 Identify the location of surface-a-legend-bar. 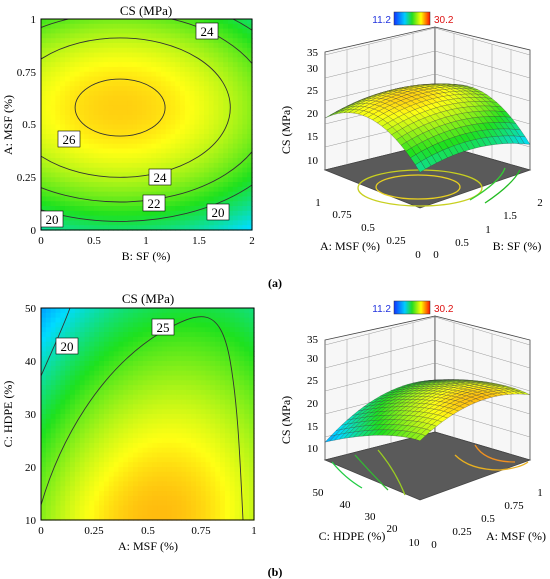
(412, 18).